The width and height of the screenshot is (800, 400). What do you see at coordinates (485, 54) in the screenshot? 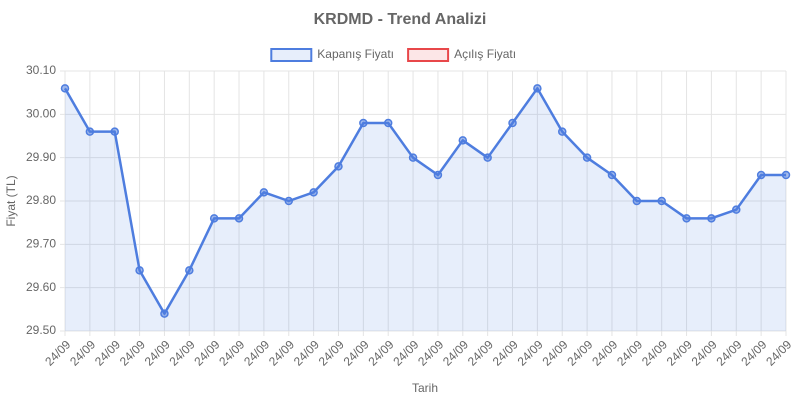
I see `legend-label: Açılış Fiyatı` at bounding box center [485, 54].